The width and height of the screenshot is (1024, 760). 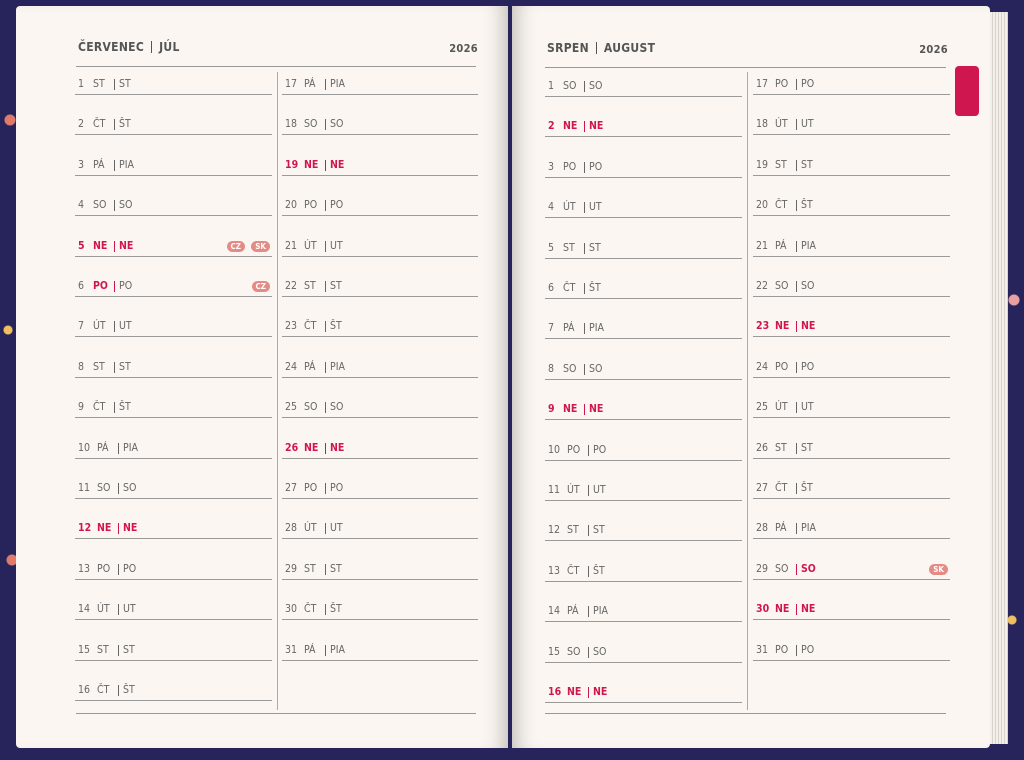 What do you see at coordinates (643, 167) in the screenshot?
I see `day-row: 3 PO PO` at bounding box center [643, 167].